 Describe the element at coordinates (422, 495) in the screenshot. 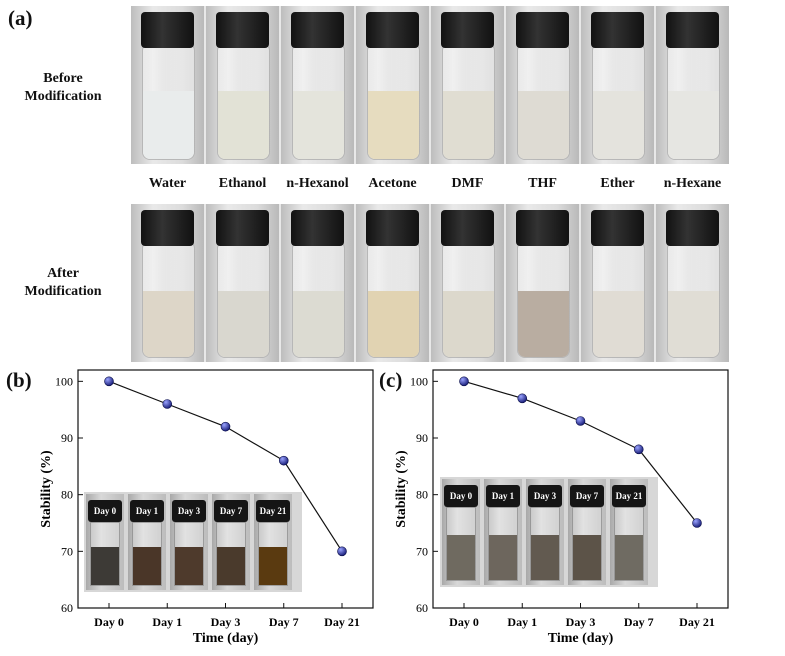

I see `y-tick-label: 80` at that location.